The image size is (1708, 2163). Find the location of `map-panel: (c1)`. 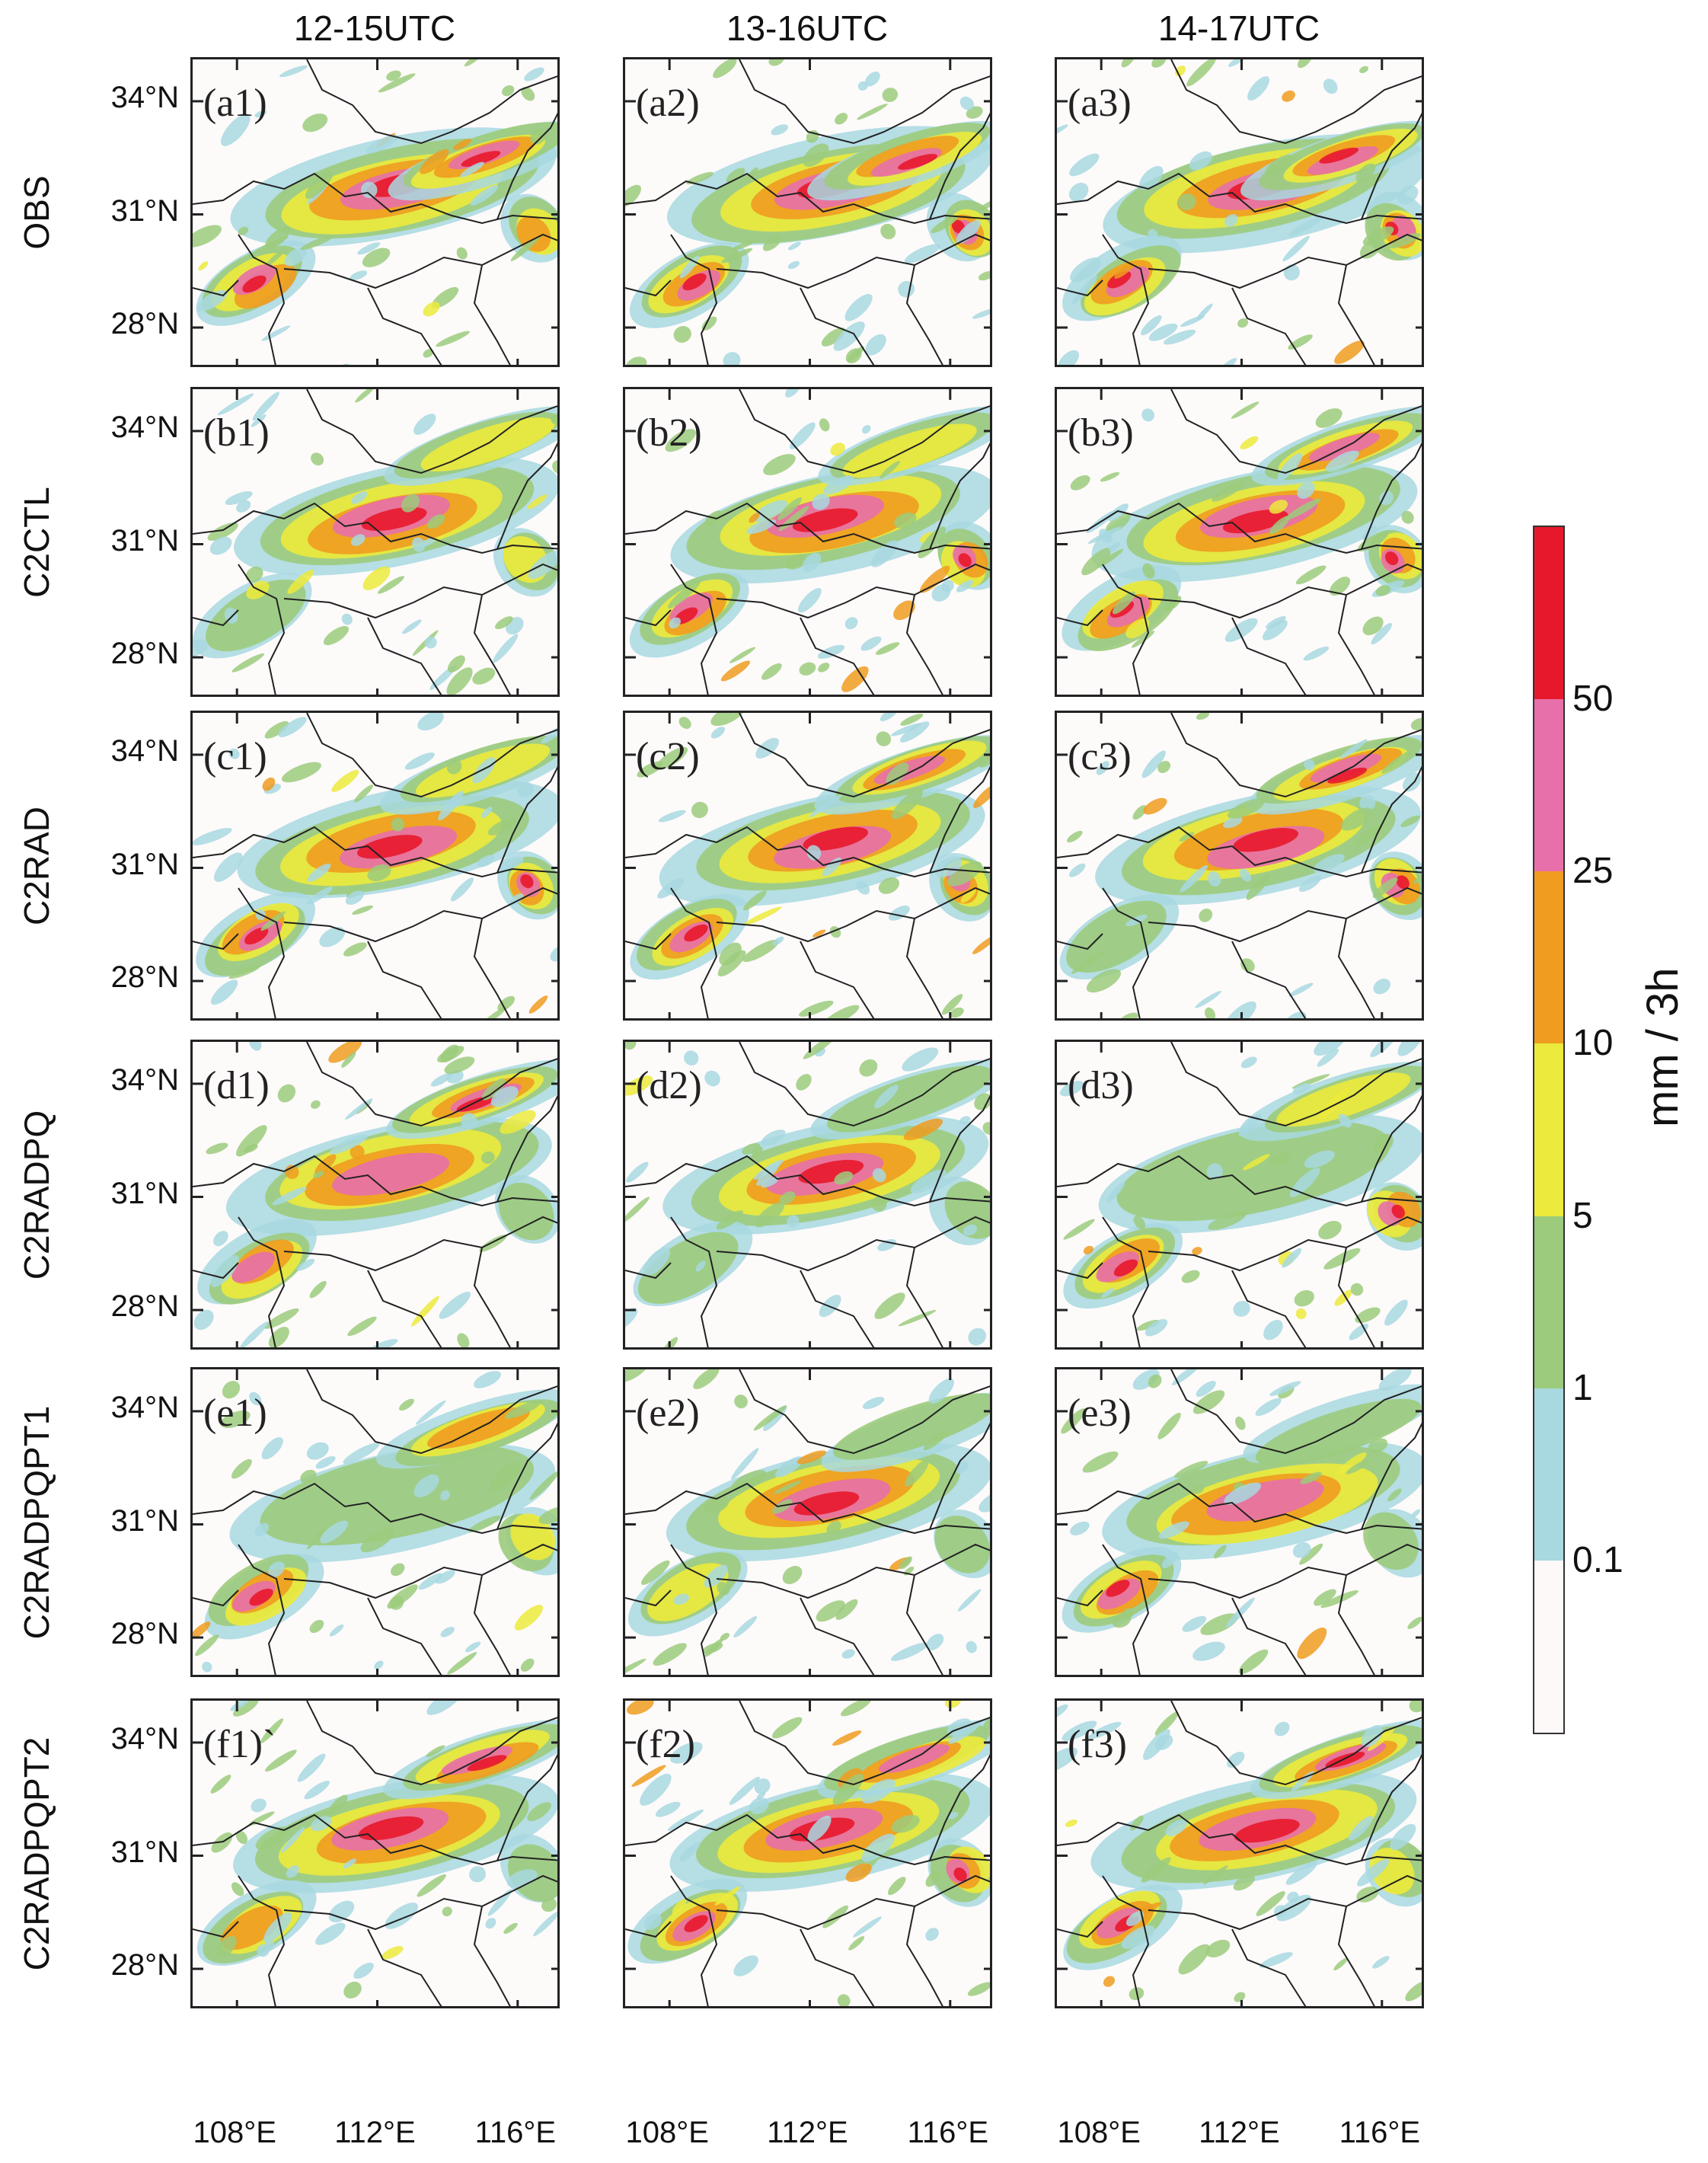

map-panel: (c1) is located at coordinates (375, 866).